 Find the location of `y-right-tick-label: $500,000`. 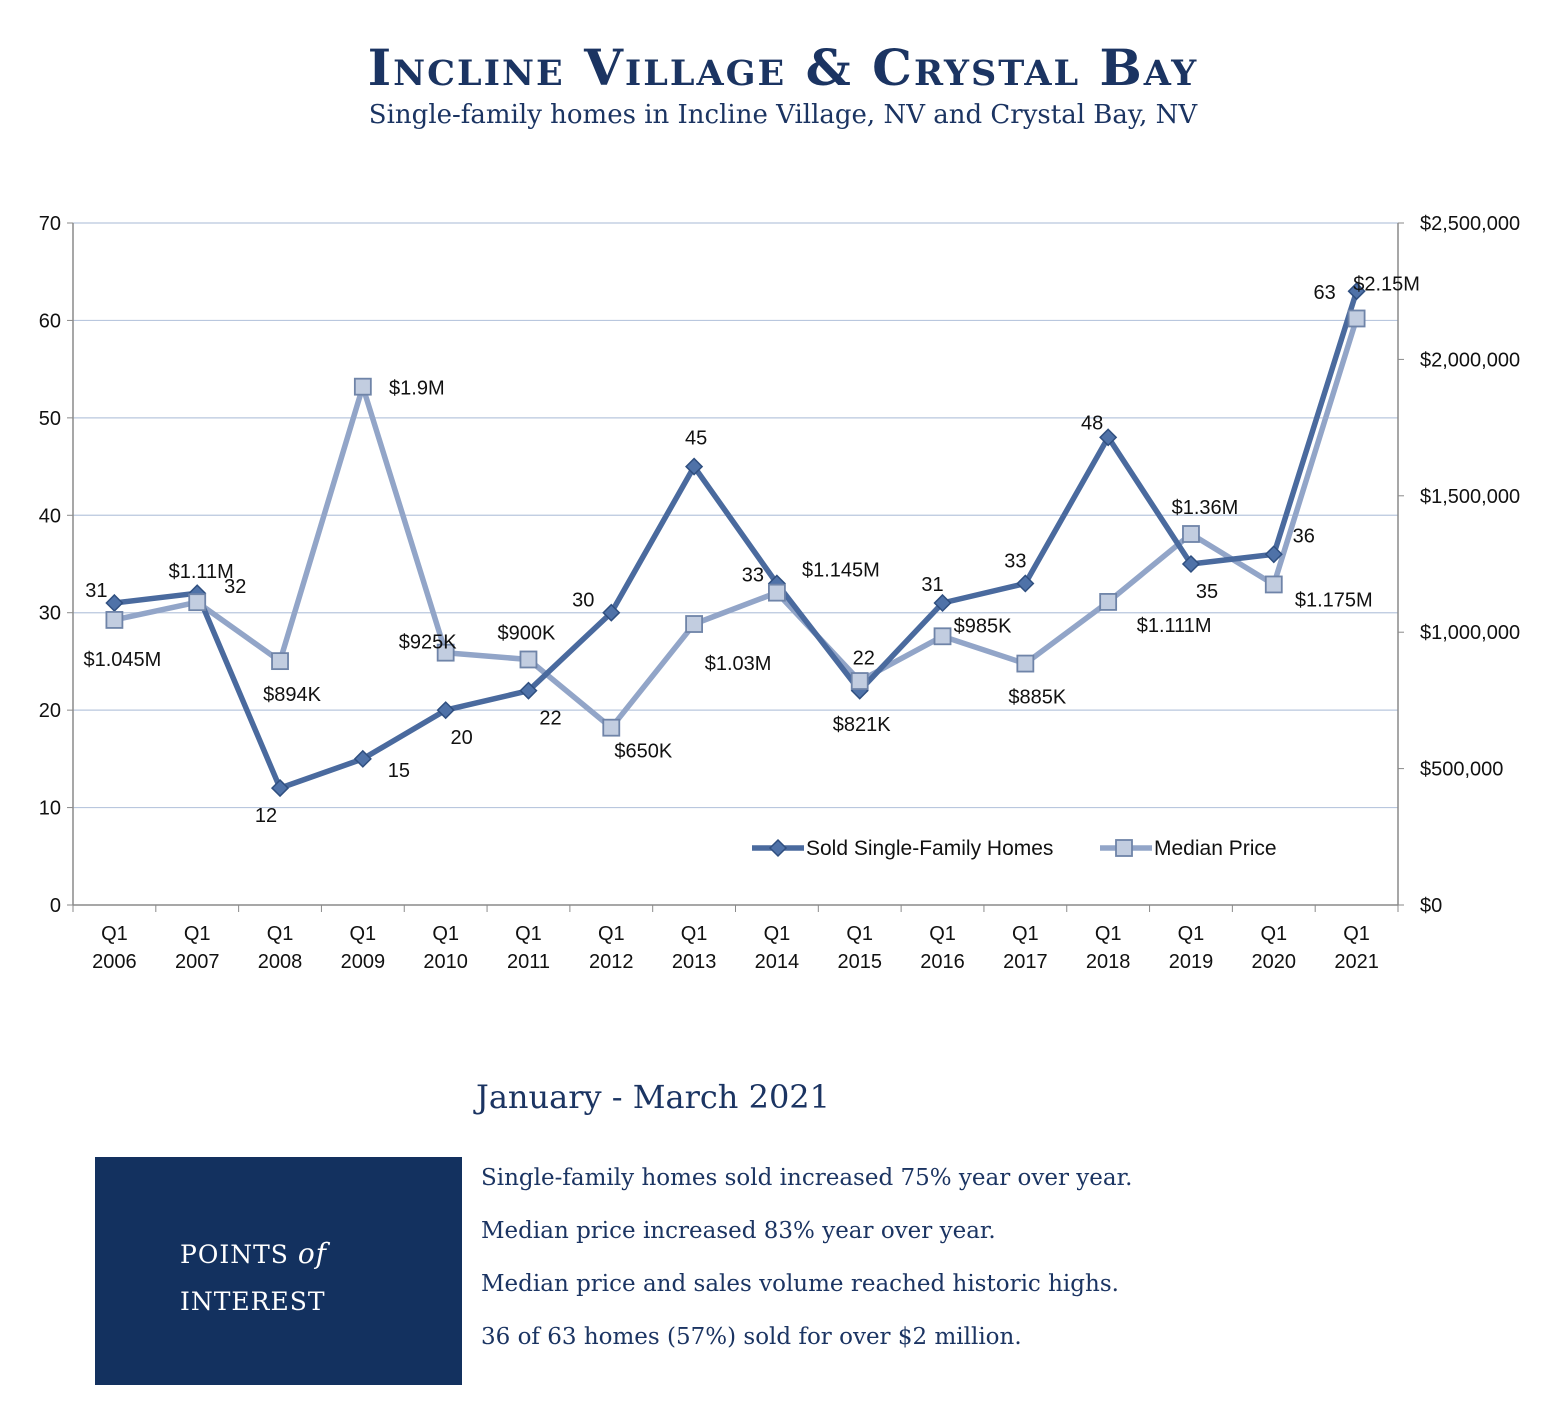

y-right-tick-label: $500,000 is located at coordinates (1461, 770).